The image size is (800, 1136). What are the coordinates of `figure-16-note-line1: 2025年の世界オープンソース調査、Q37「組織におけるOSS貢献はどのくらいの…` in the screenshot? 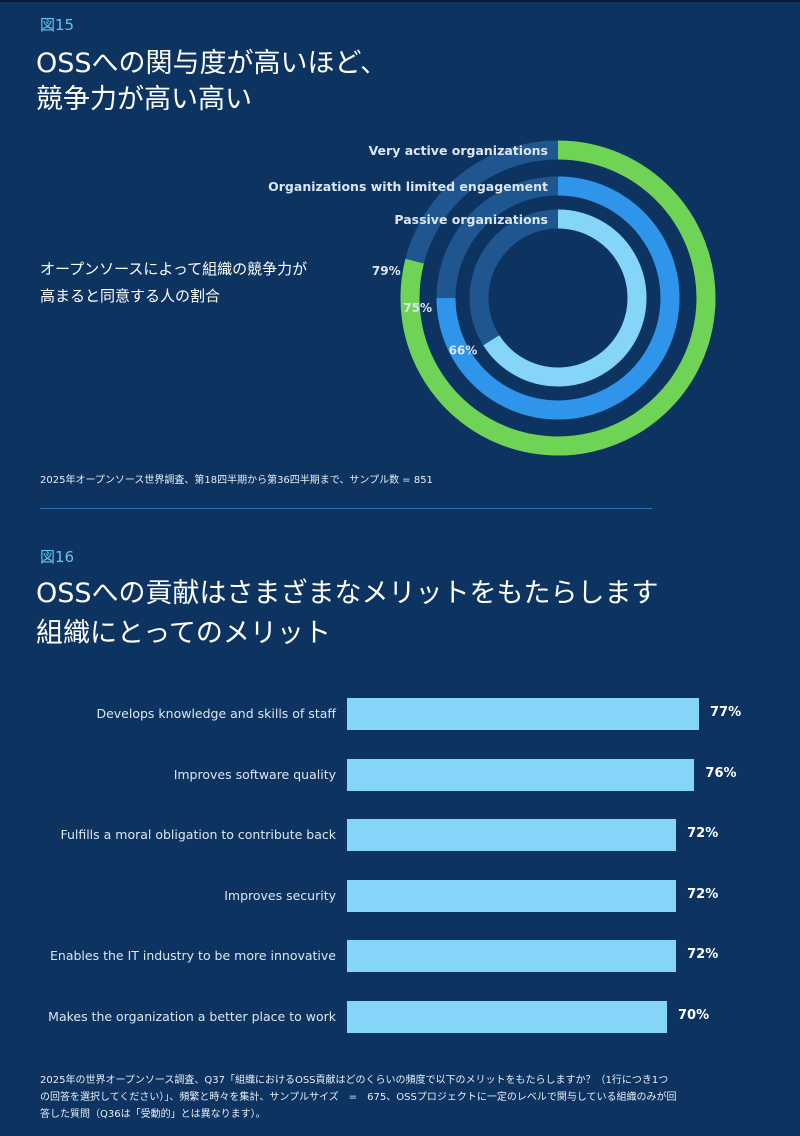 It's located at (354, 1080).